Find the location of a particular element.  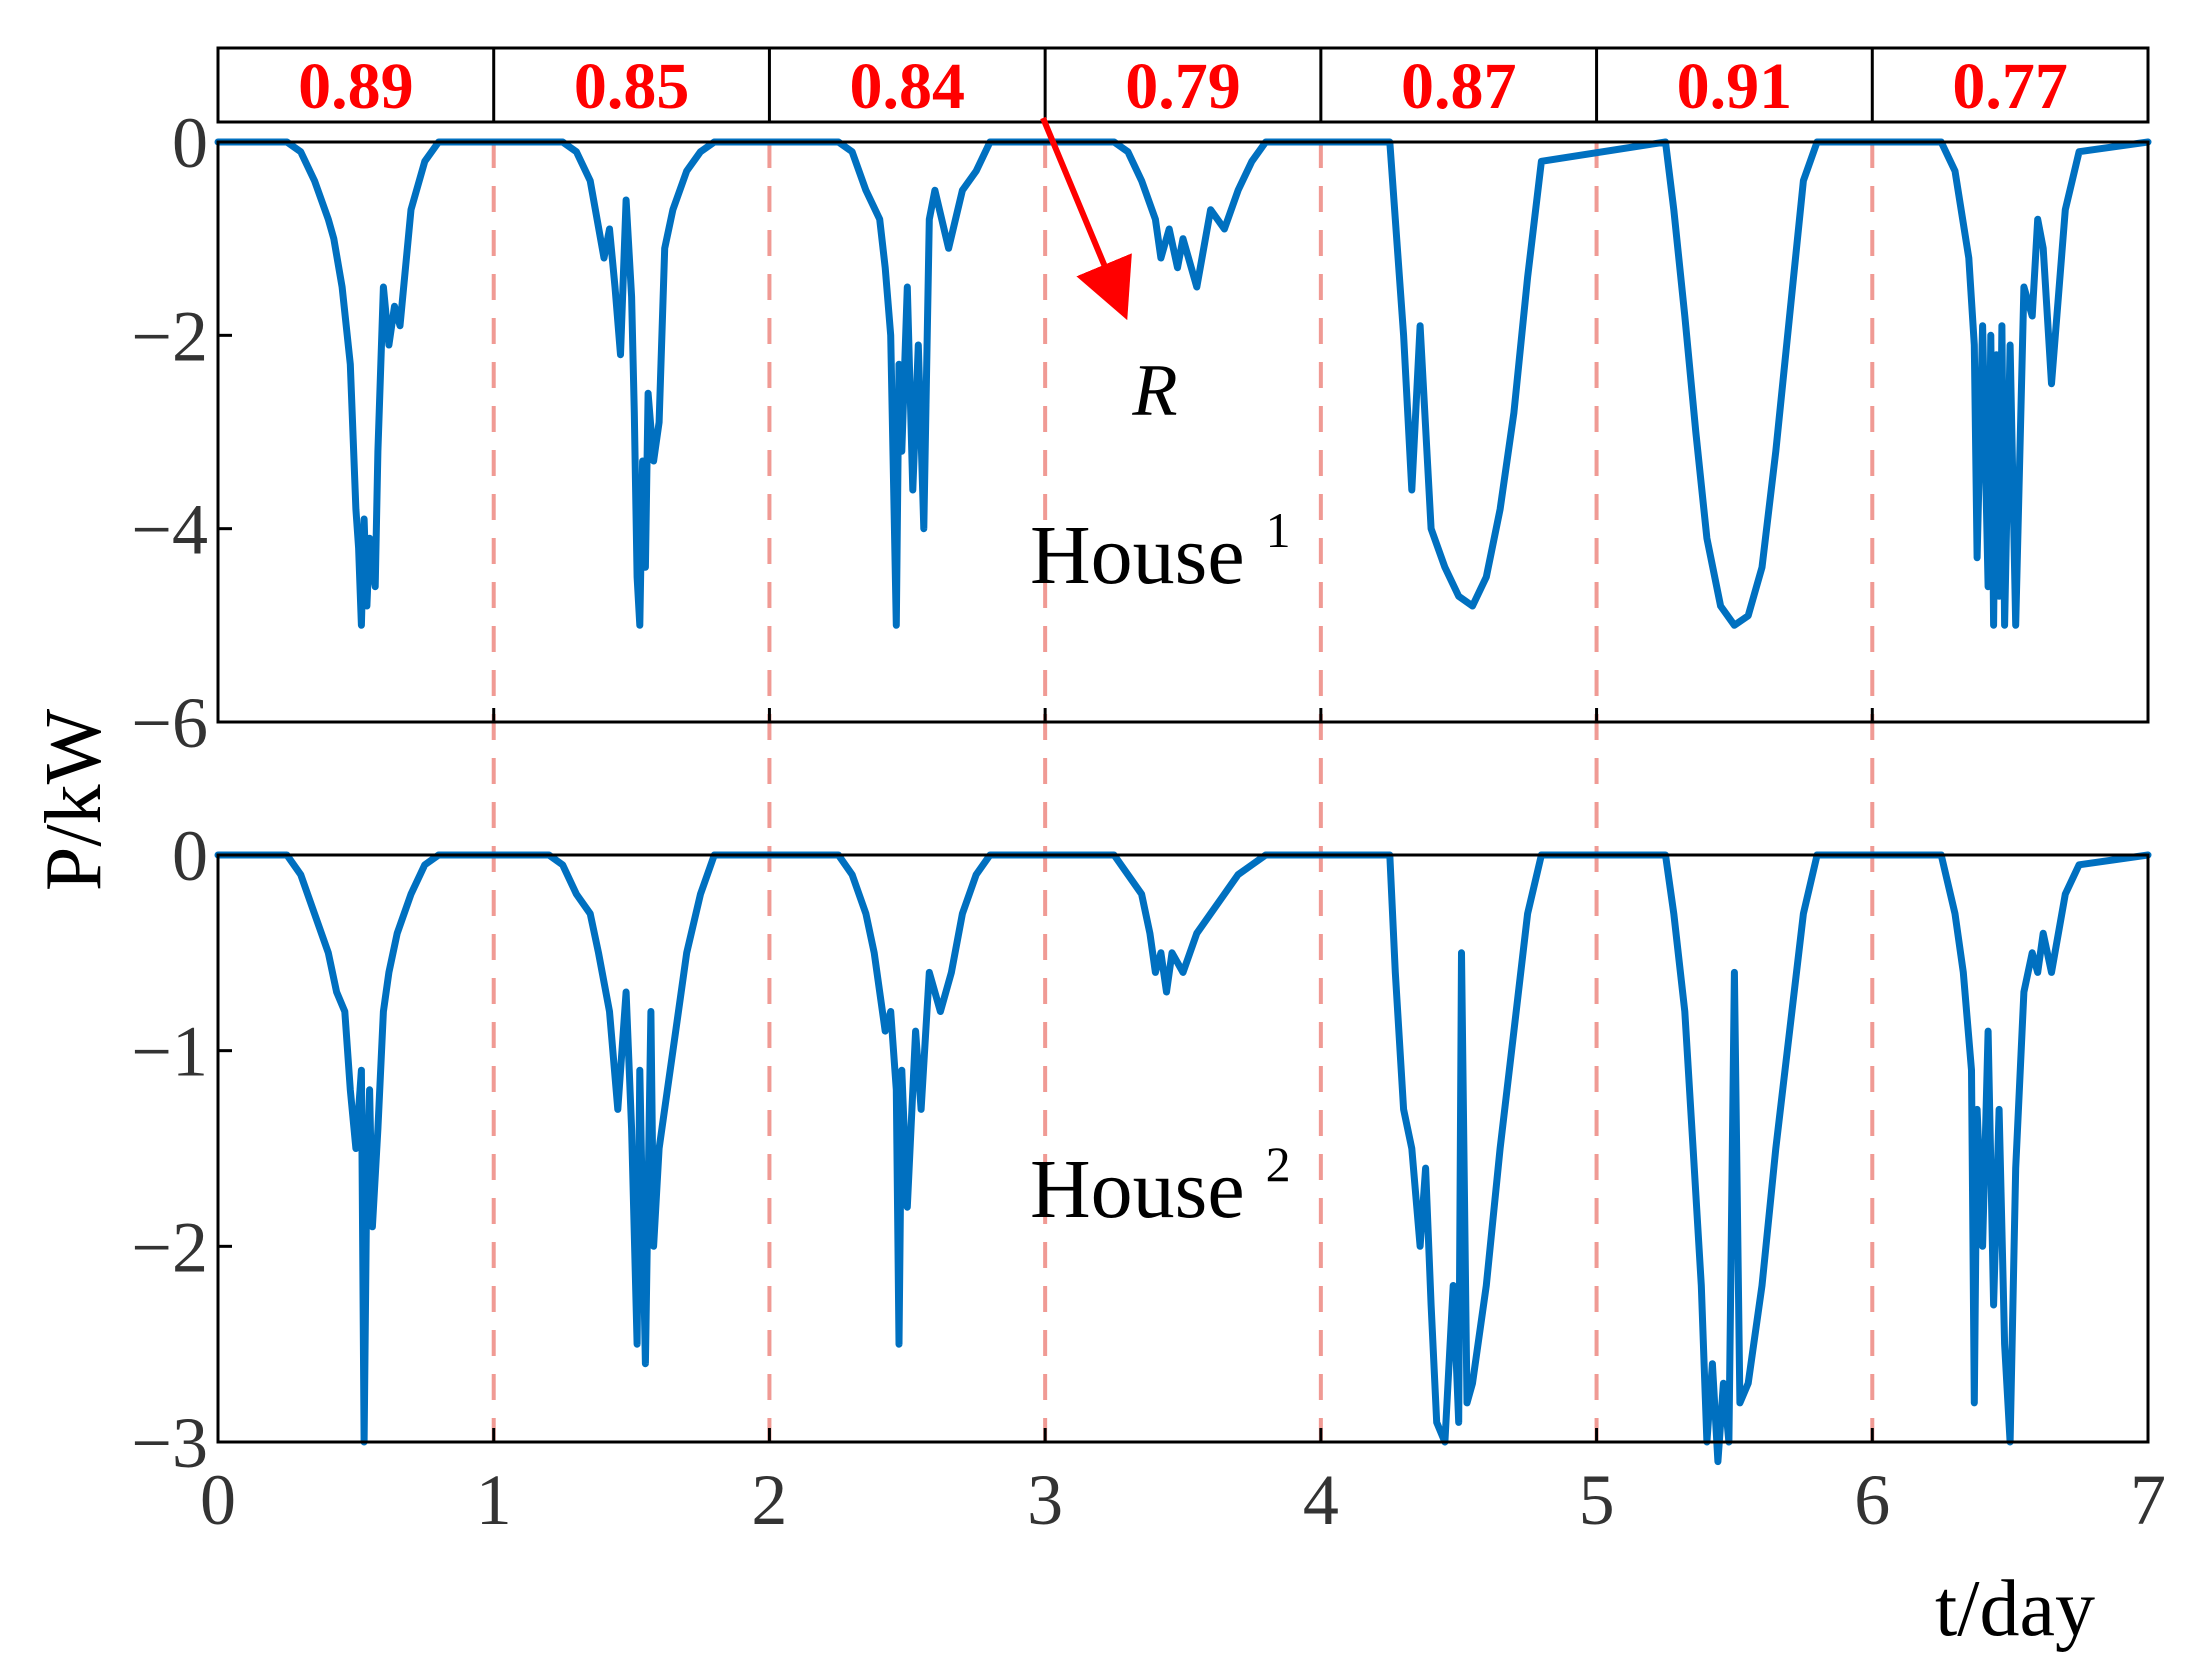

x-tick-label: 3 is located at coordinates (1045, 1500).